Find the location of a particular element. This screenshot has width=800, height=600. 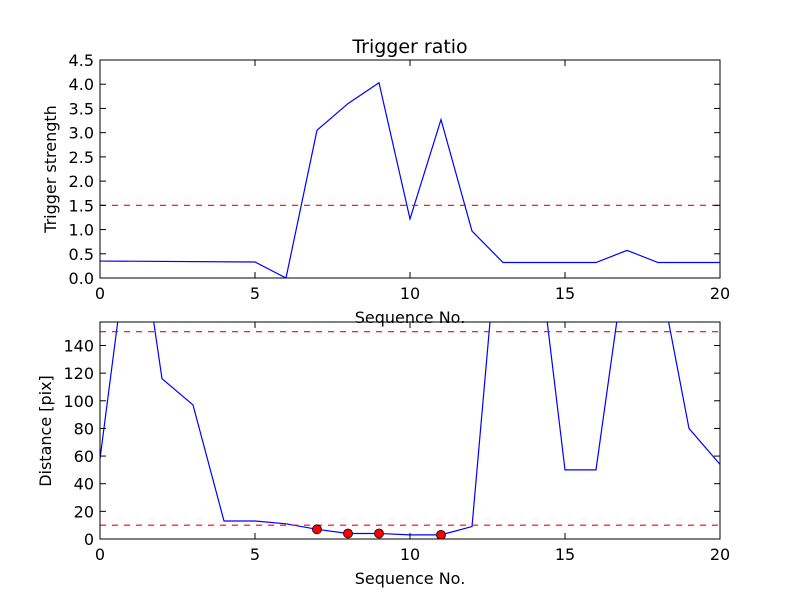

y-tick-label: 4.5 is located at coordinates (81, 60).